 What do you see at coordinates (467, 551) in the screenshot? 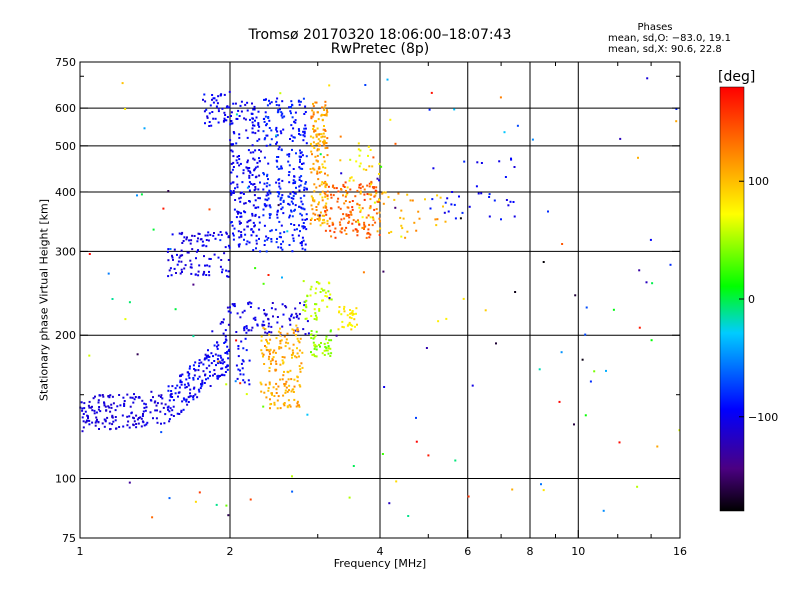
I see `x-tick-label: 6` at bounding box center [467, 551].